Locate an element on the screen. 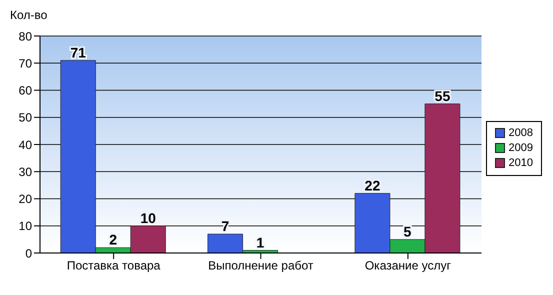 Image resolution: width=553 pixels, height=295 pixels. data-label: 71 is located at coordinates (78, 52).